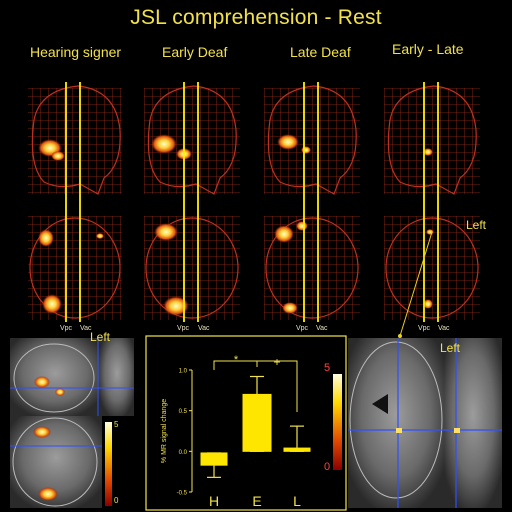  Describe the element at coordinates (183, 372) in the screenshot. I see `y-tick-label: 1.0` at that location.